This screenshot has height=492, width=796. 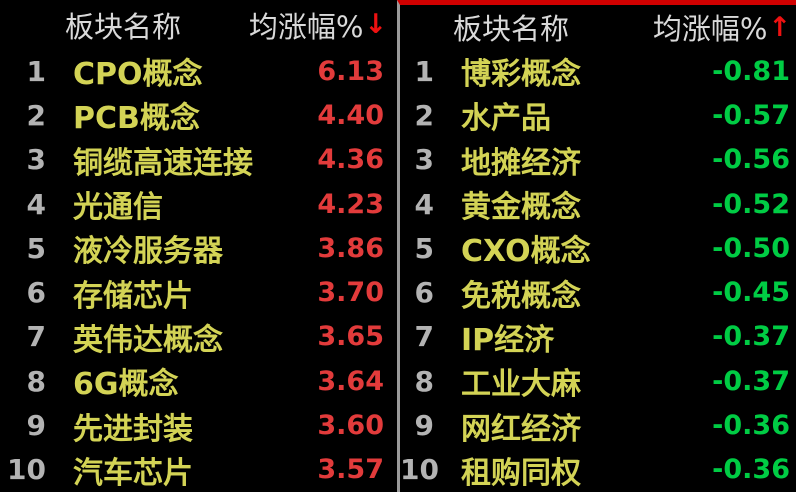 I want to click on sector-row: 6 存储芯片 3.70, so click(x=198, y=292).